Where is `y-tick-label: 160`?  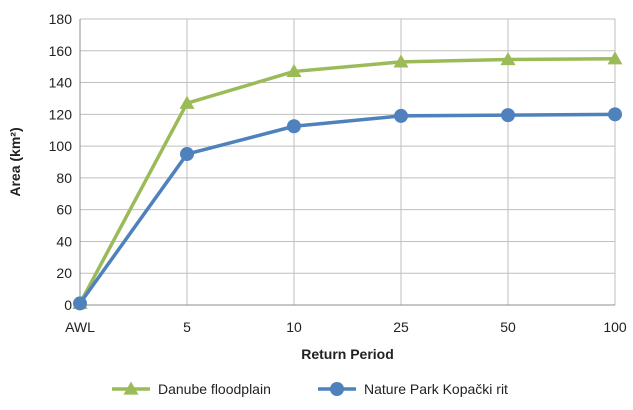
y-tick-label: 160 is located at coordinates (61, 51).